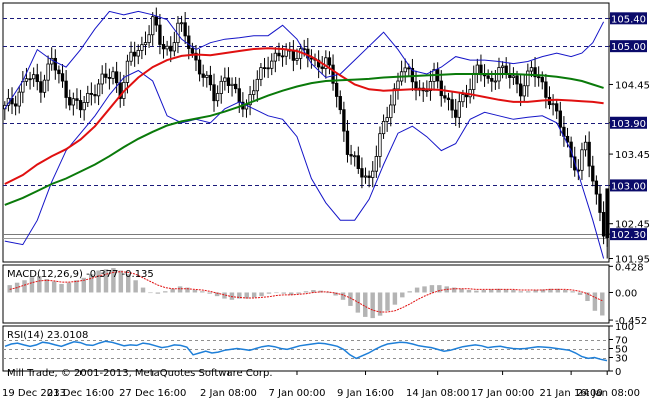 The width and height of the screenshot is (650, 404). Describe the element at coordinates (618, 372) in the screenshot. I see `rsi-tick-label: 0` at that location.